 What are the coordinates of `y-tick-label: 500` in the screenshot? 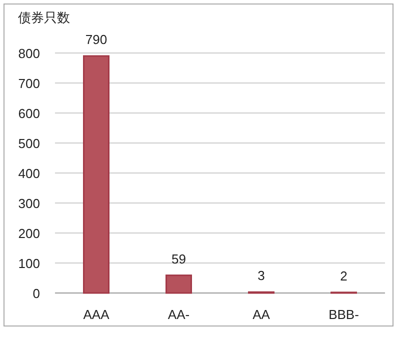 It's located at (29, 143).